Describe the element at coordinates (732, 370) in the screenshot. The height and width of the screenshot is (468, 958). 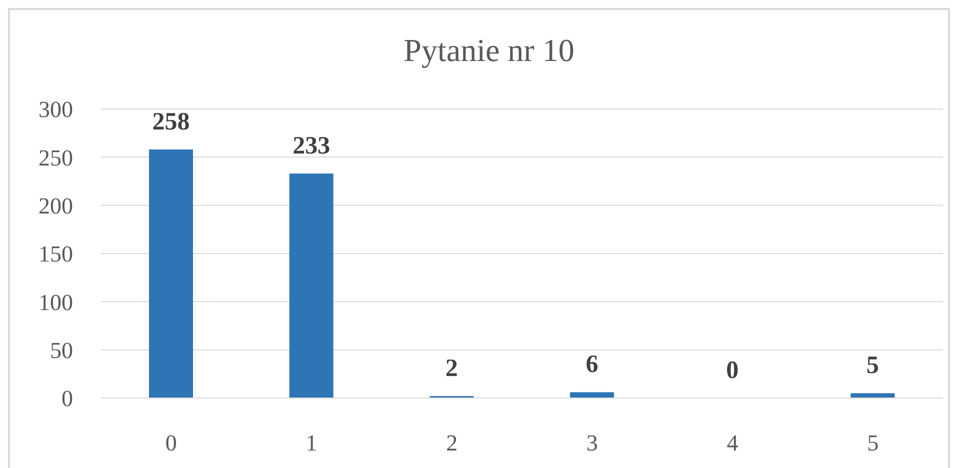
I see `data-label: 0` at that location.